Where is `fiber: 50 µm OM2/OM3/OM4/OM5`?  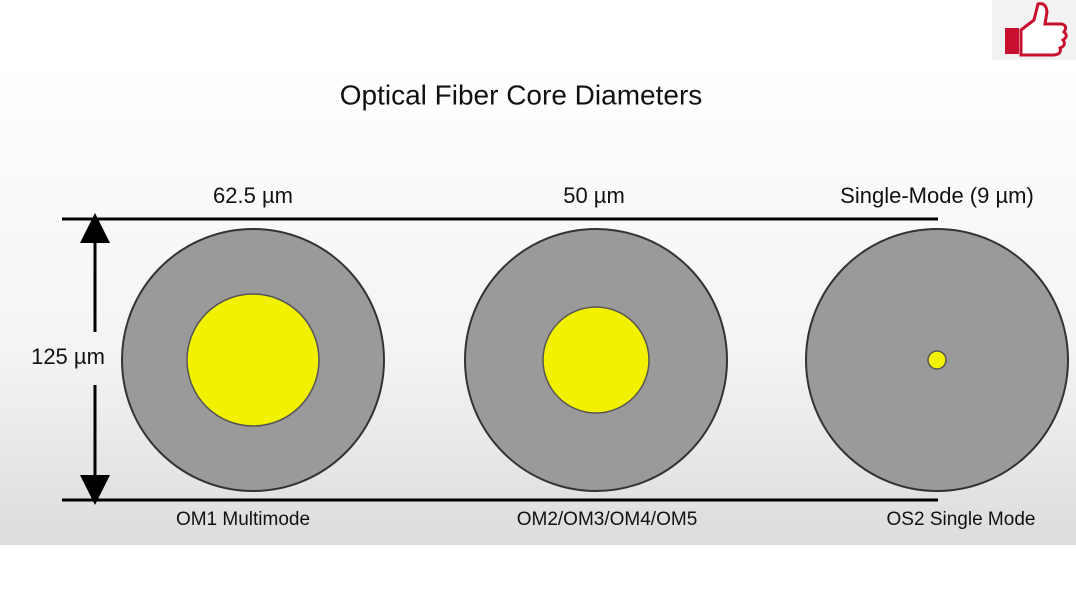 fiber: 50 µm OM2/OM3/OM4/OM5 is located at coordinates (596, 356).